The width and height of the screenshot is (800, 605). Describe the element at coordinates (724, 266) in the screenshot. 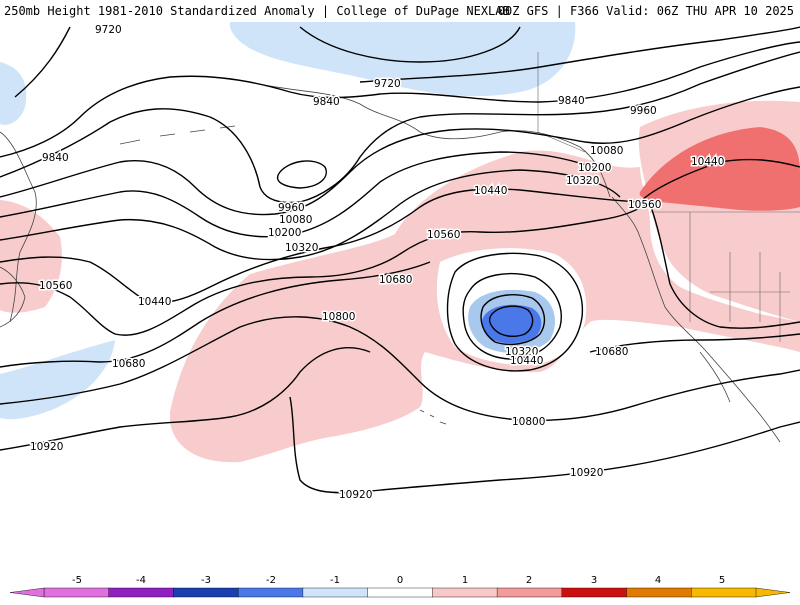

I see `contour-10560-east` at that location.